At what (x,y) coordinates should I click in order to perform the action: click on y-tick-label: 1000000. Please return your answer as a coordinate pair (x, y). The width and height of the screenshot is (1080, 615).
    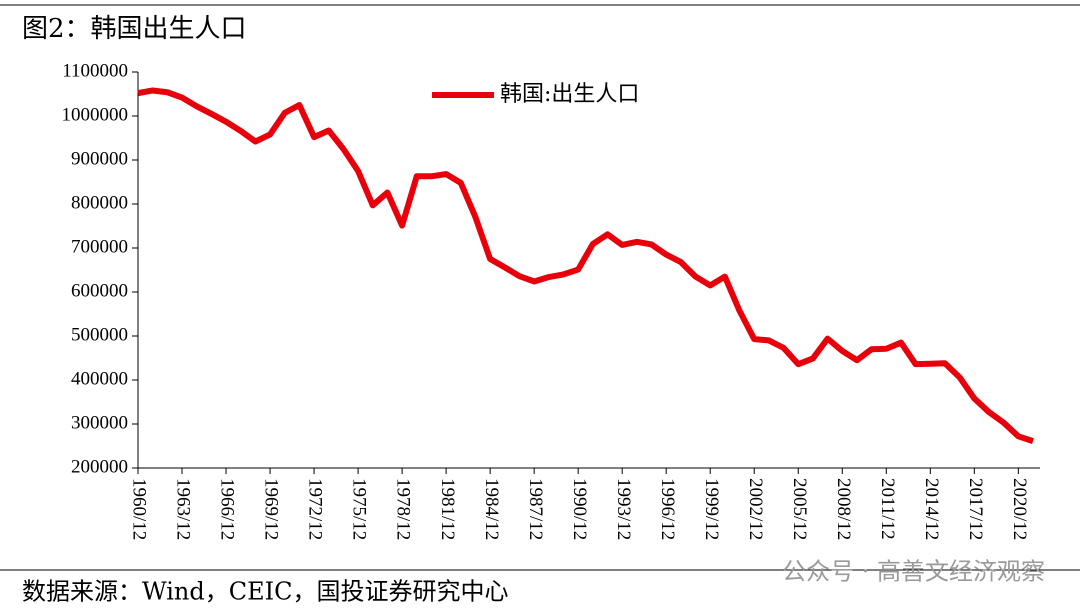
    Looking at the image, I should click on (95, 114).